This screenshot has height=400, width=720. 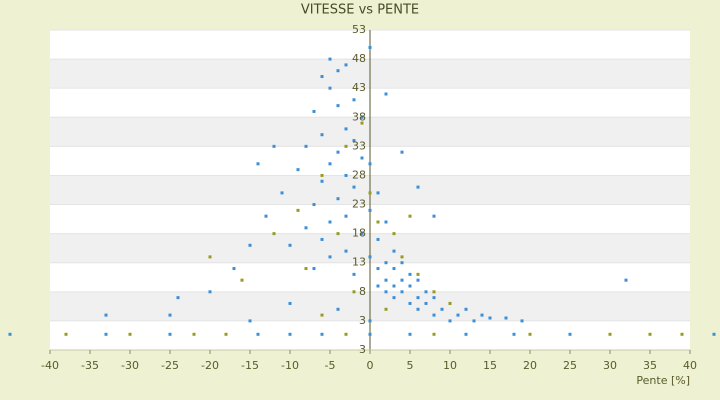 I want to click on y-tick-label: 33, so click(x=359, y=145).